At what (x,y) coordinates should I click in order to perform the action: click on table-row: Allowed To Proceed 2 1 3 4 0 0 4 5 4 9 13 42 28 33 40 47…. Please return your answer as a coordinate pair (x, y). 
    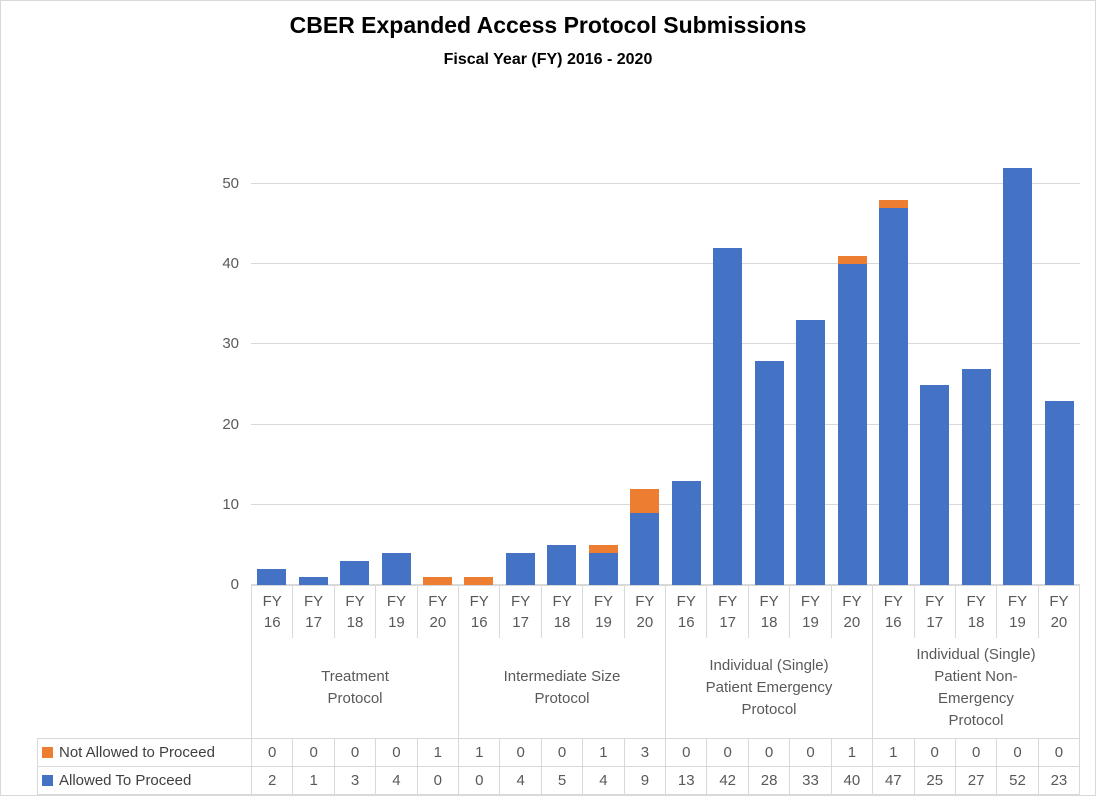
    Looking at the image, I should click on (559, 781).